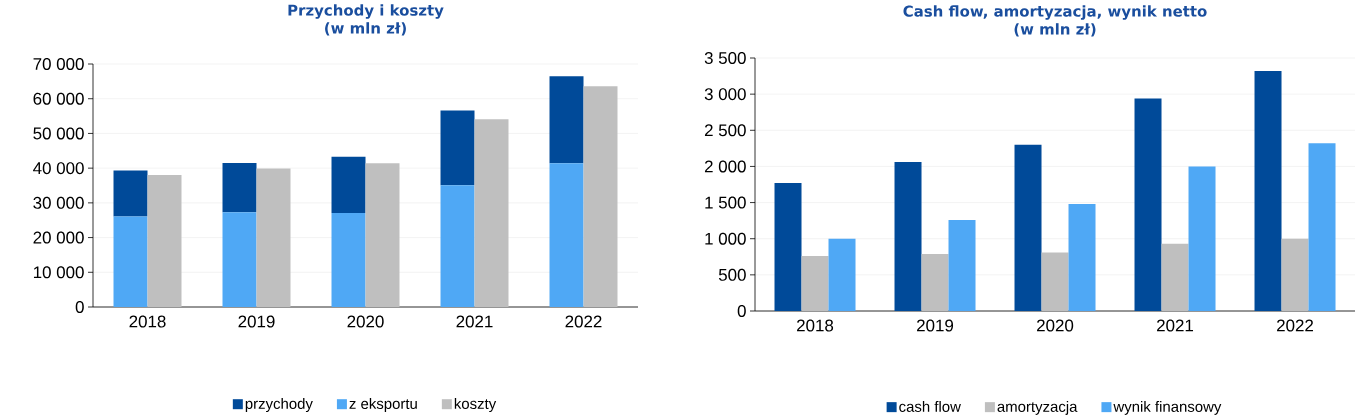 Image resolution: width=1365 pixels, height=415 pixels. I want to click on y-tick-label: 2 500, so click(725, 130).